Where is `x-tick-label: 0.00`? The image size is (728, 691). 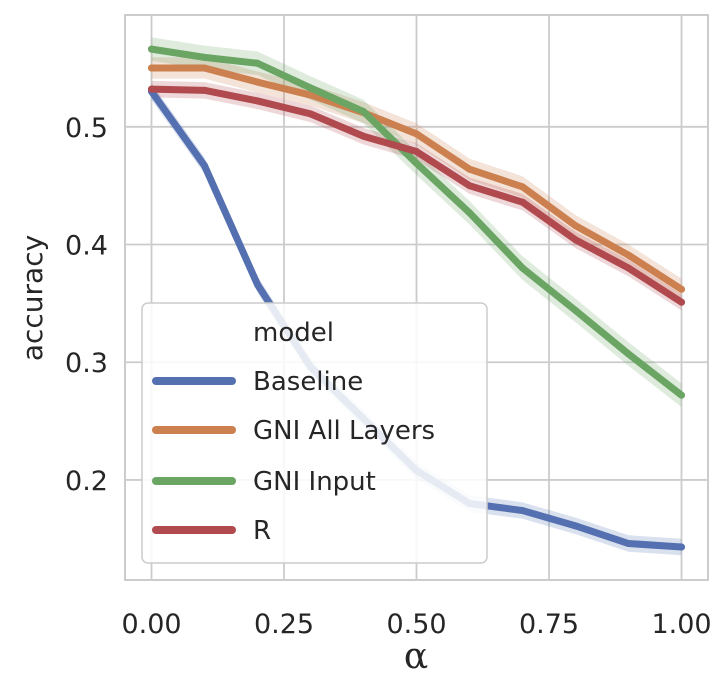
x-tick-label: 0.00 is located at coordinates (151, 624).